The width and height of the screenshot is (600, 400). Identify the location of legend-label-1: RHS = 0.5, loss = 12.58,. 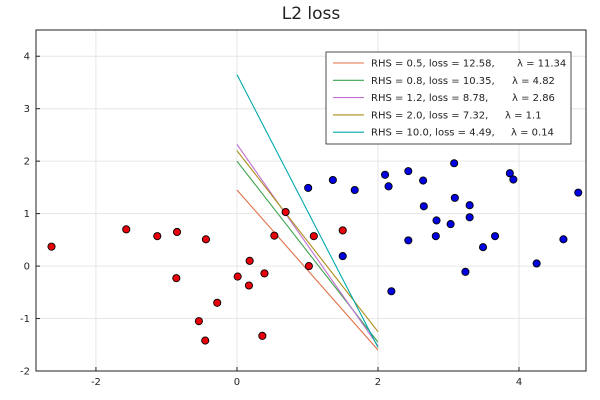
(433, 64).